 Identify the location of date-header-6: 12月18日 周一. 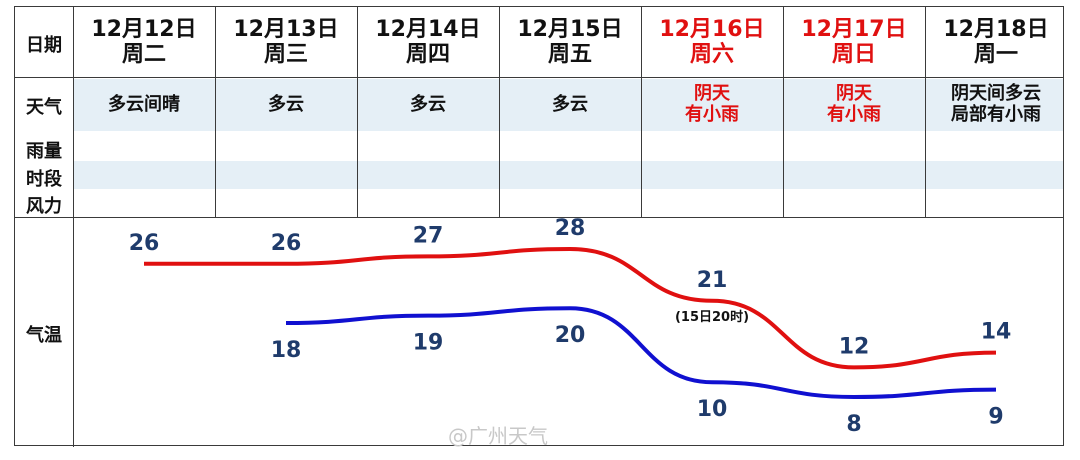
(996, 42).